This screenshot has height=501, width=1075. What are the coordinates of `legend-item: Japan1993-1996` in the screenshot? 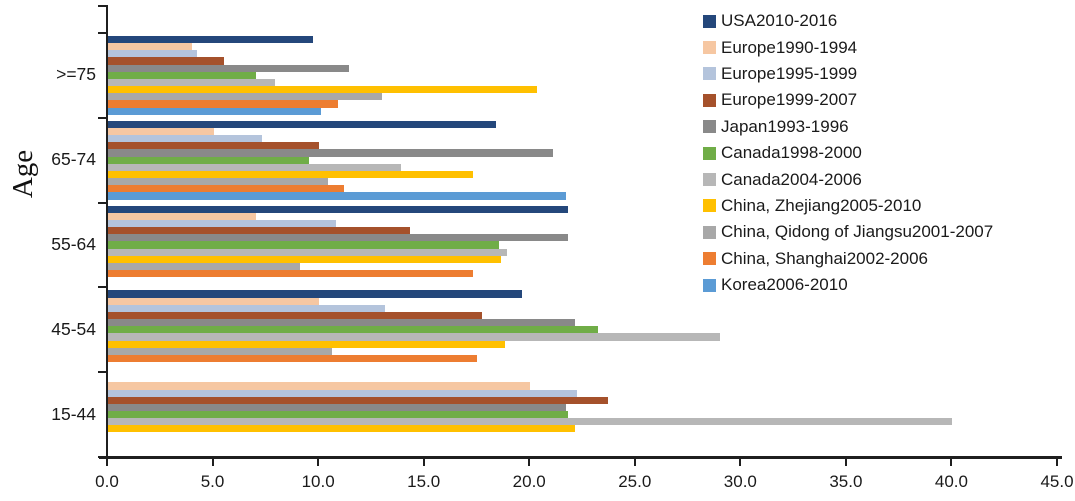 It's located at (848, 127).